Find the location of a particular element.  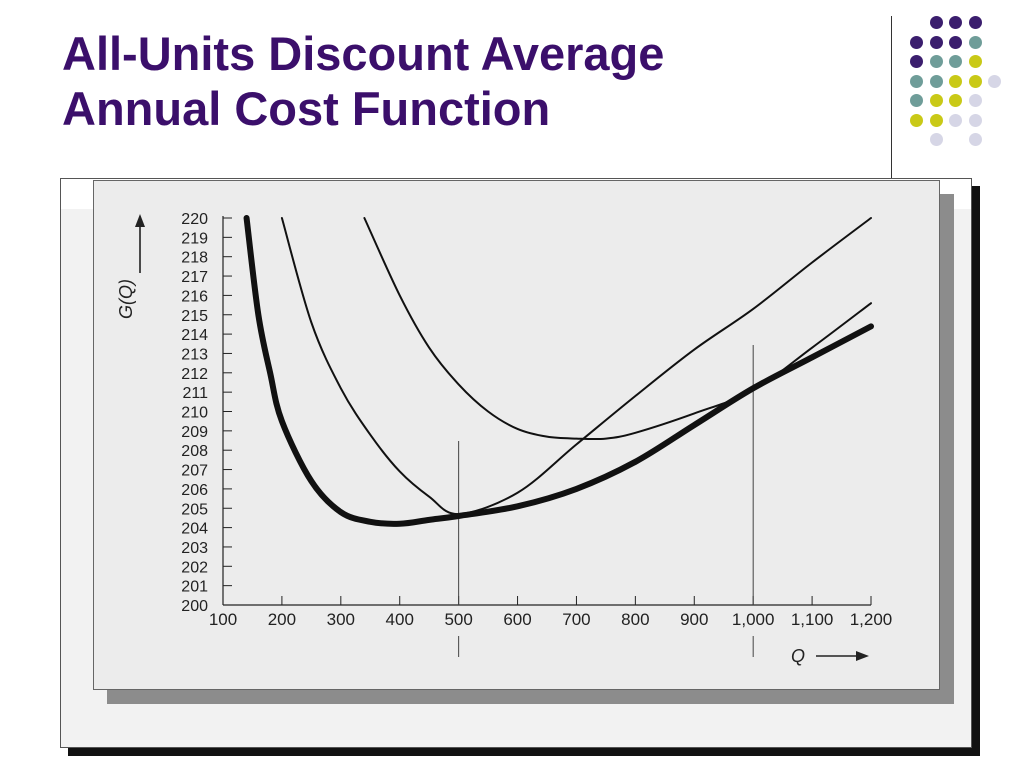

x-tick-label: 200 is located at coordinates (282, 619).